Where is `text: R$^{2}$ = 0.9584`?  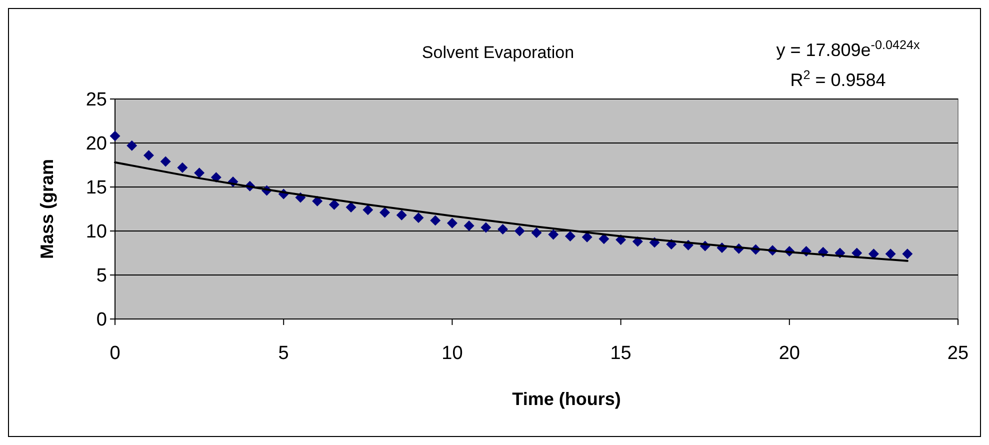
text: R$^{2}$ = 0.9584 is located at coordinates (838, 79).